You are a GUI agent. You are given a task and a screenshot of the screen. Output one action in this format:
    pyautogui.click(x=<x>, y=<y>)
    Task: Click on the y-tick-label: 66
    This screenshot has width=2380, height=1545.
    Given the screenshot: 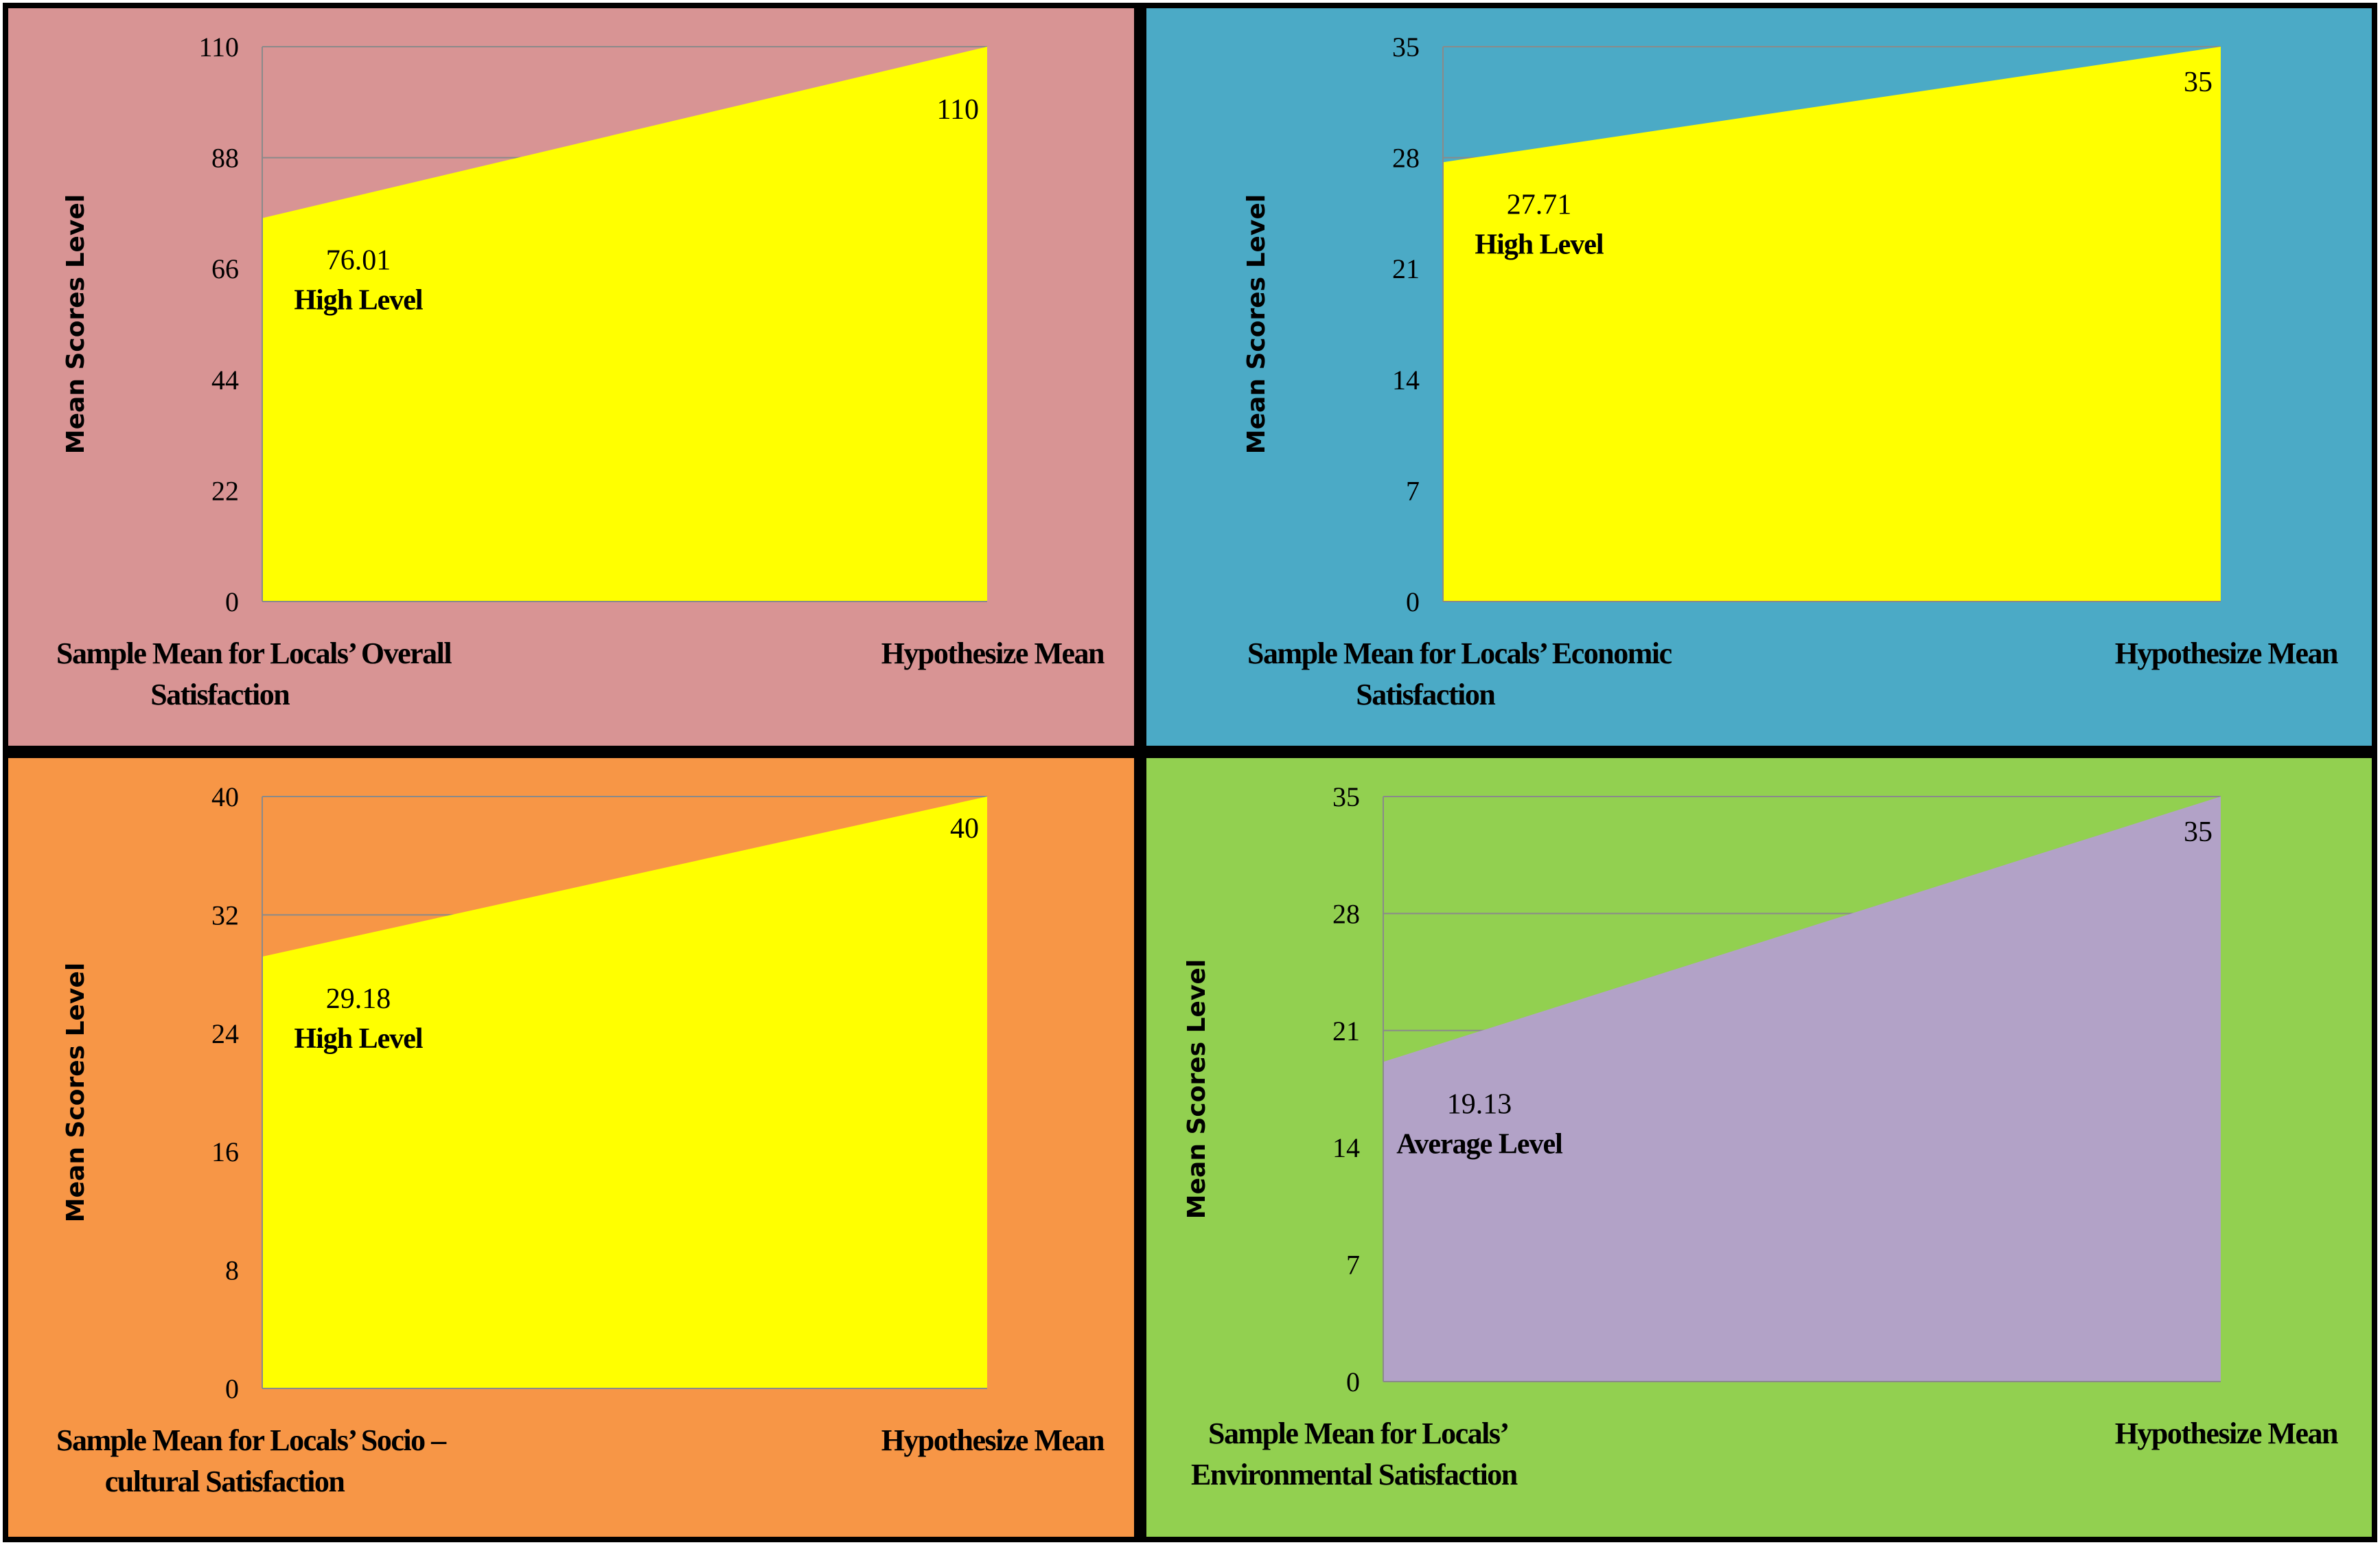 What is the action you would take?
    pyautogui.click(x=225, y=268)
    